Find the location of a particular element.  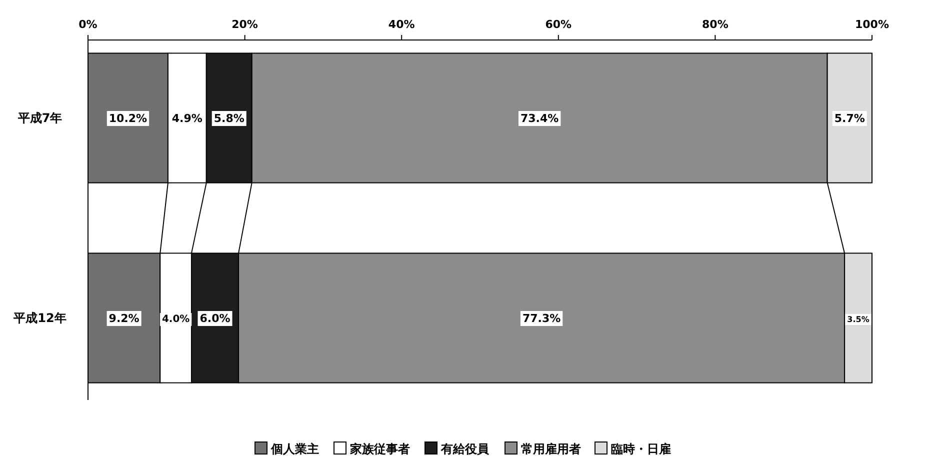

data-label: 10.2% is located at coordinates (128, 118).